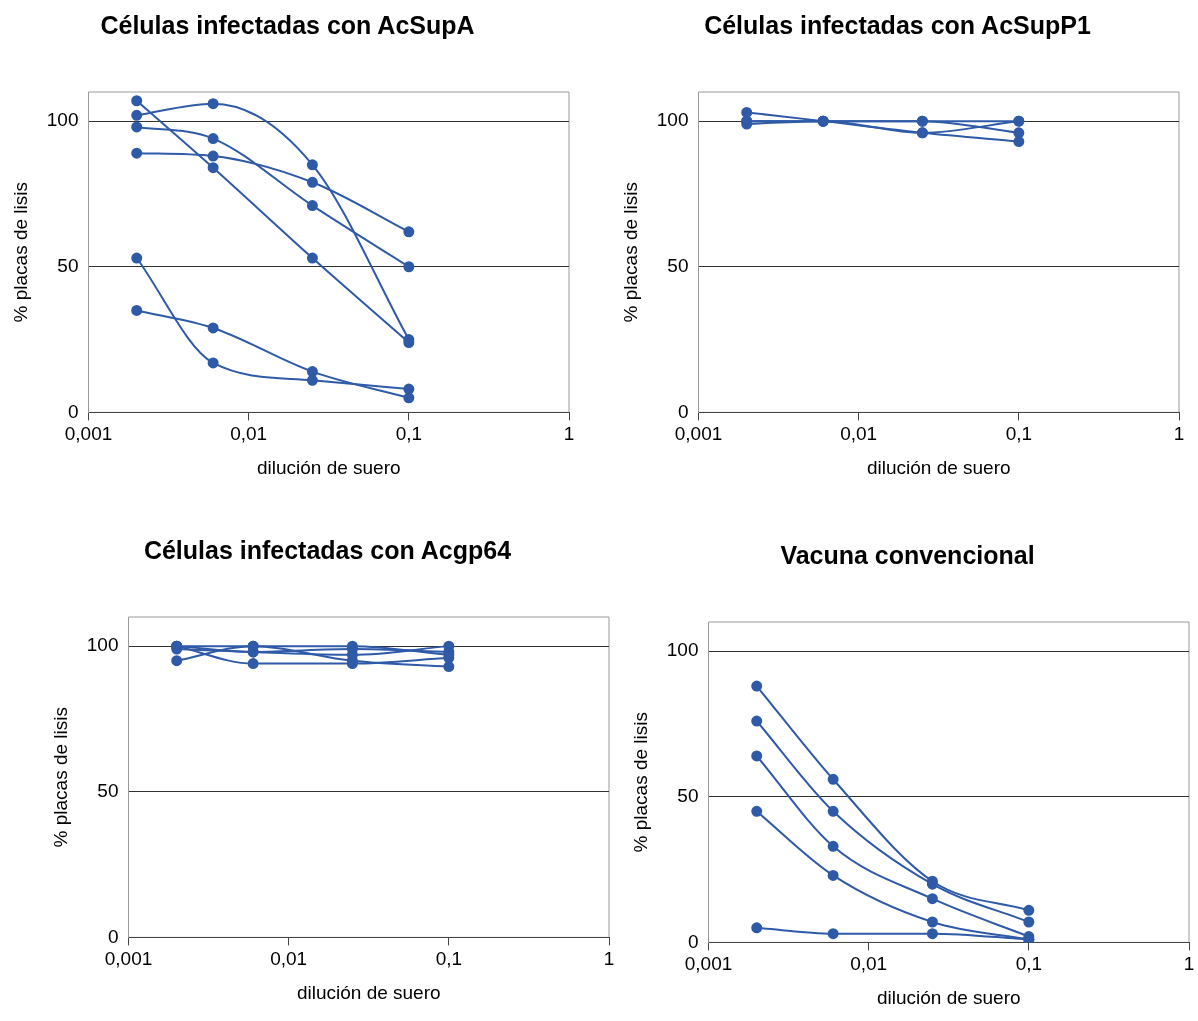  I want to click on chart-title: Vacuna convencional, so click(907, 554).